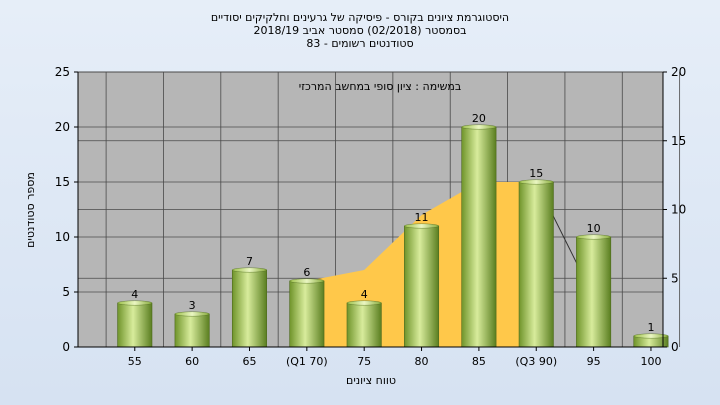  Describe the element at coordinates (249, 261) in the screenshot. I see `bar-value-label-2: 7` at that location.